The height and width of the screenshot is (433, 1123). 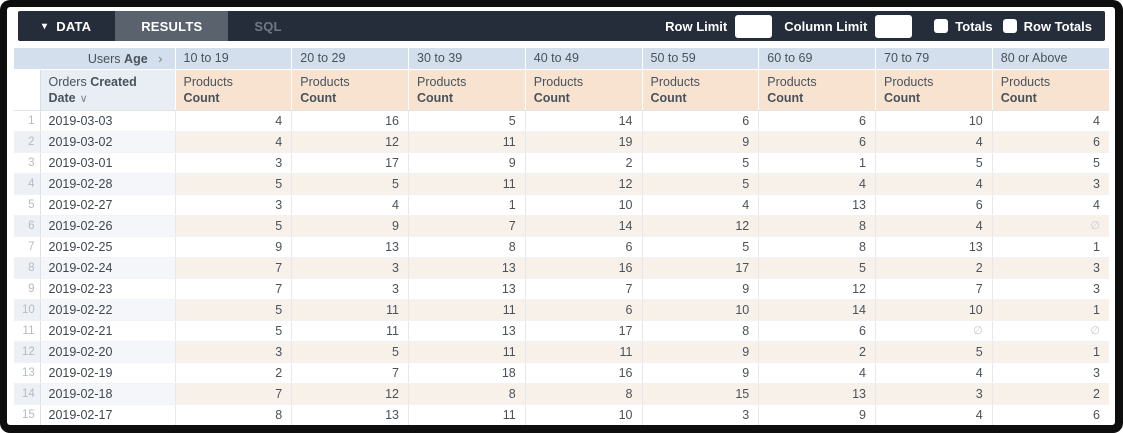 I want to click on date-cell: 2019-02-19, so click(x=107, y=373).